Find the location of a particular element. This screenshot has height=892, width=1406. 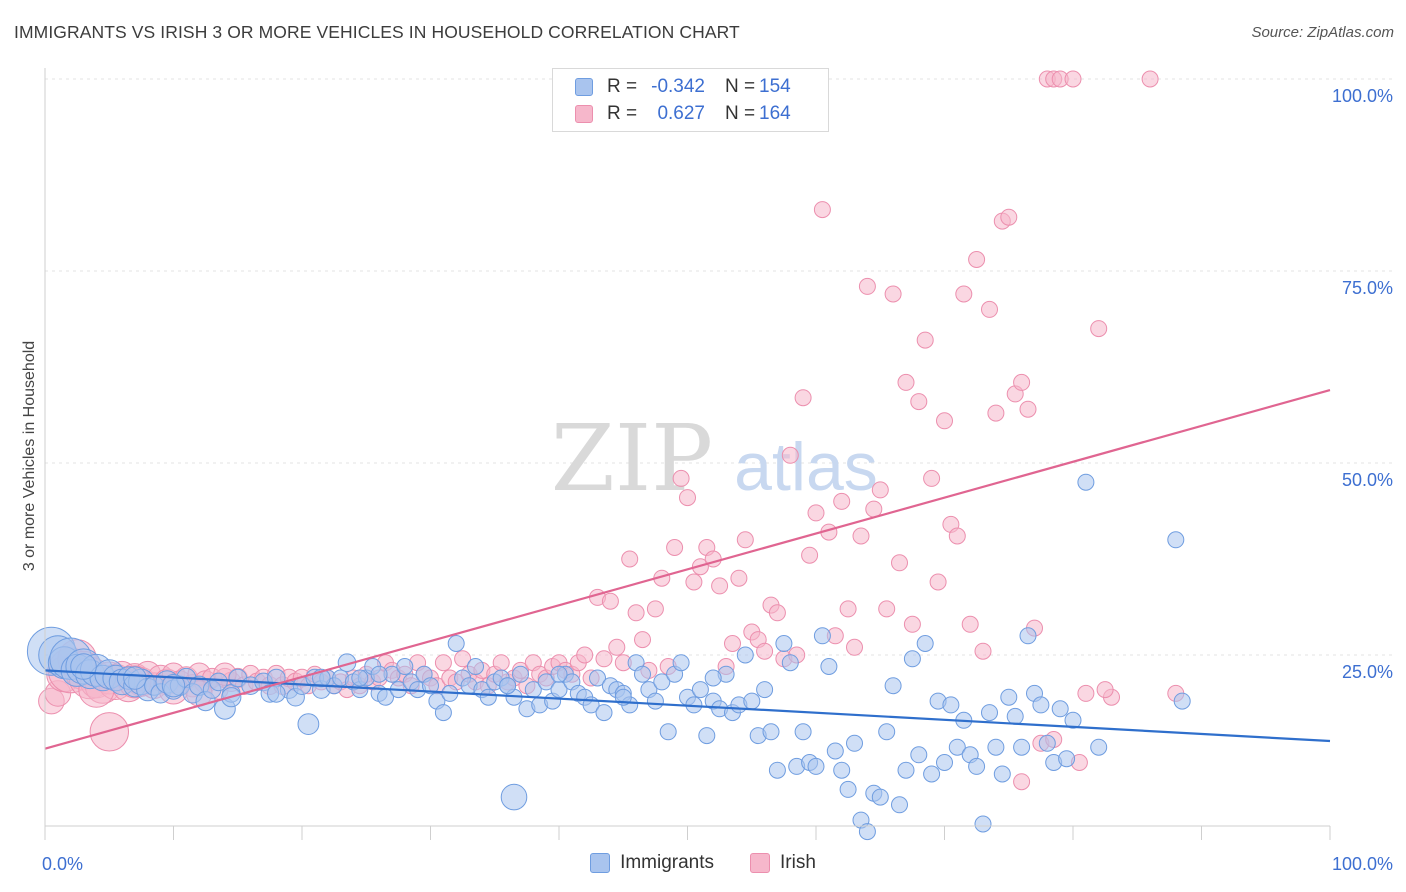

legend-n-value: 154 is located at coordinates (775, 86).